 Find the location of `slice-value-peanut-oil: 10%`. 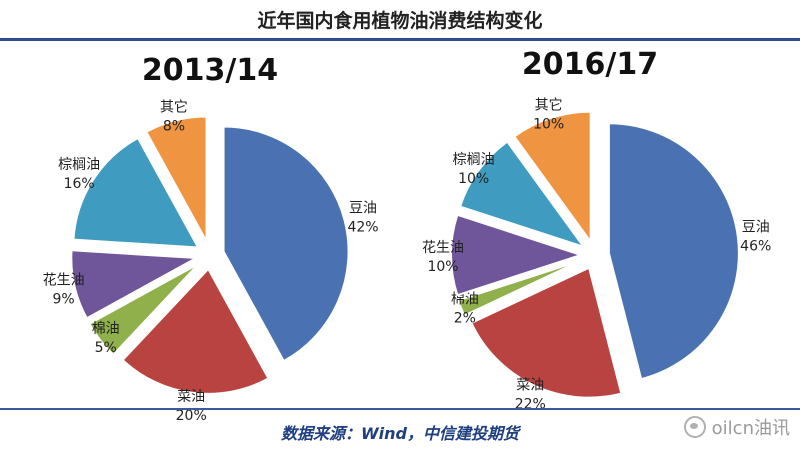

slice-value-peanut-oil: 10% is located at coordinates (442, 267).